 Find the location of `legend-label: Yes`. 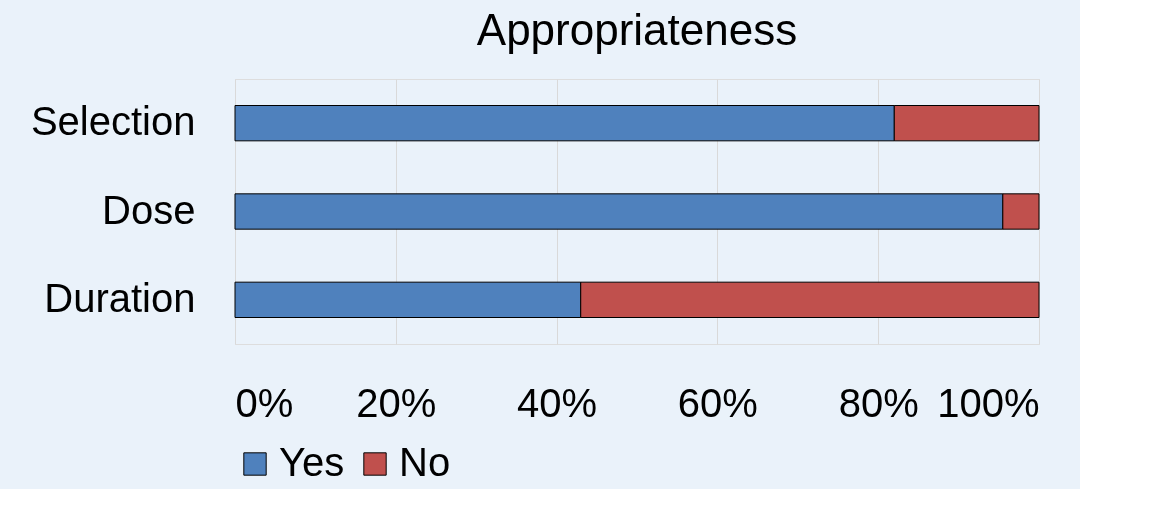

legend-label: Yes is located at coordinates (312, 462).